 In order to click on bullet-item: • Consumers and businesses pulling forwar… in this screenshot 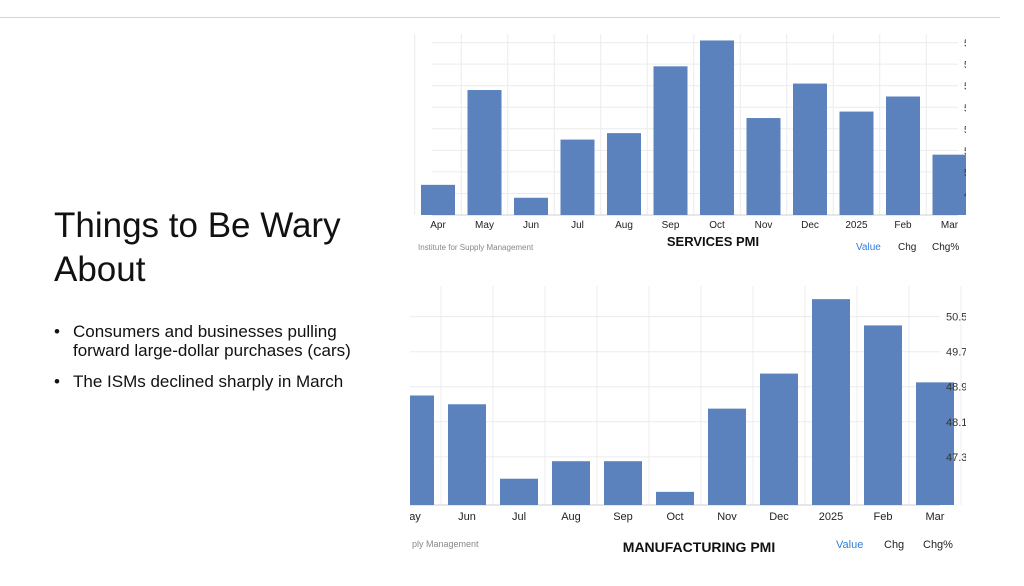, I will do `click(214, 341)`.